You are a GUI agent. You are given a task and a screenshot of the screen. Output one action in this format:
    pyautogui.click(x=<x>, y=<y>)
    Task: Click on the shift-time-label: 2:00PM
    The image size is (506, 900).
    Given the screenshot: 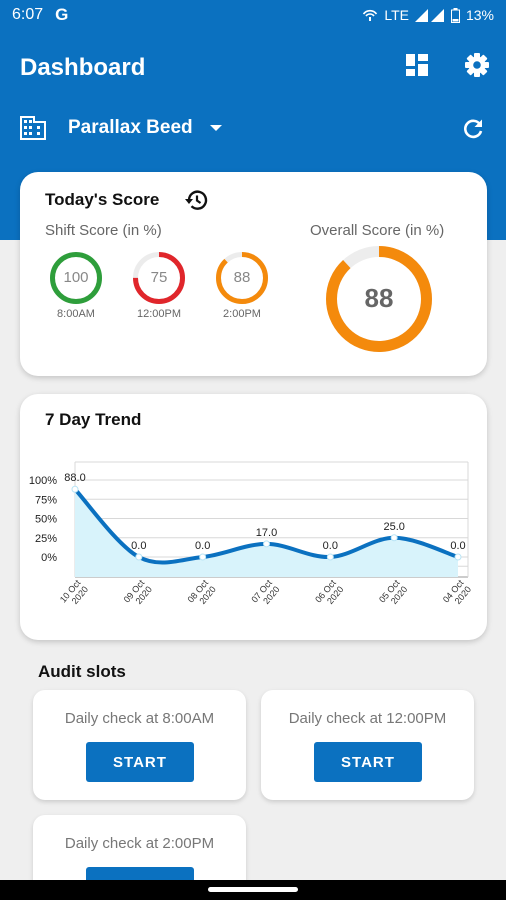 What is the action you would take?
    pyautogui.click(x=242, y=314)
    